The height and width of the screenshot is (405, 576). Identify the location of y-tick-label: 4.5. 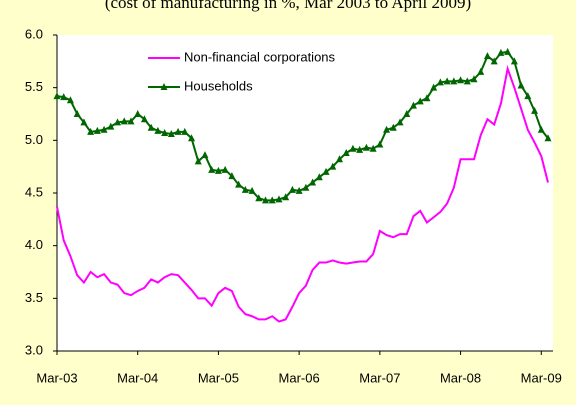
(34, 191).